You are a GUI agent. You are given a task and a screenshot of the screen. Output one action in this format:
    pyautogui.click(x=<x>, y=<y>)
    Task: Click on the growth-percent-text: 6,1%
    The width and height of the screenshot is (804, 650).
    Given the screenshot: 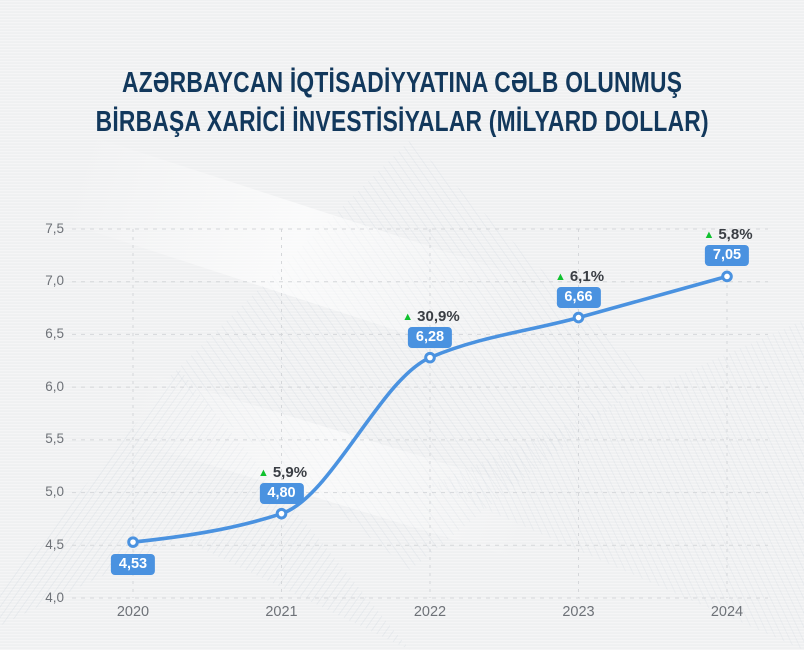 What is the action you would take?
    pyautogui.click(x=587, y=276)
    